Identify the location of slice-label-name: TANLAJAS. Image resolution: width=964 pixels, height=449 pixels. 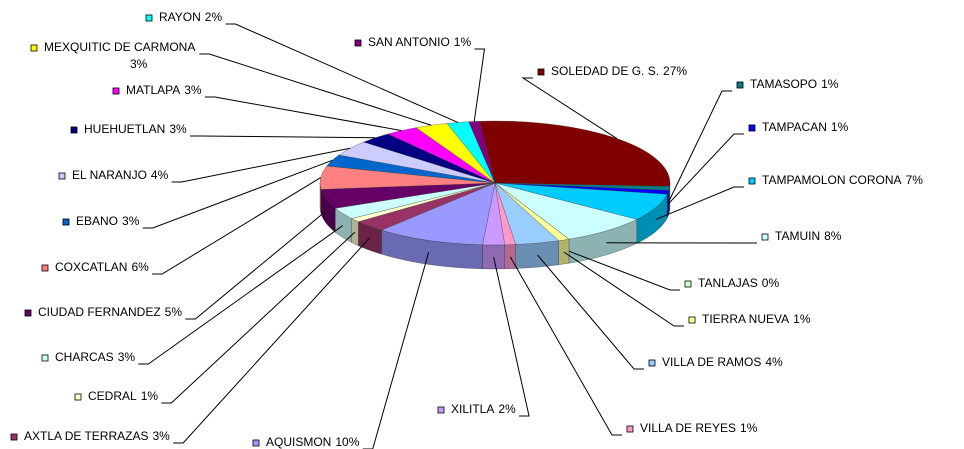
(728, 283).